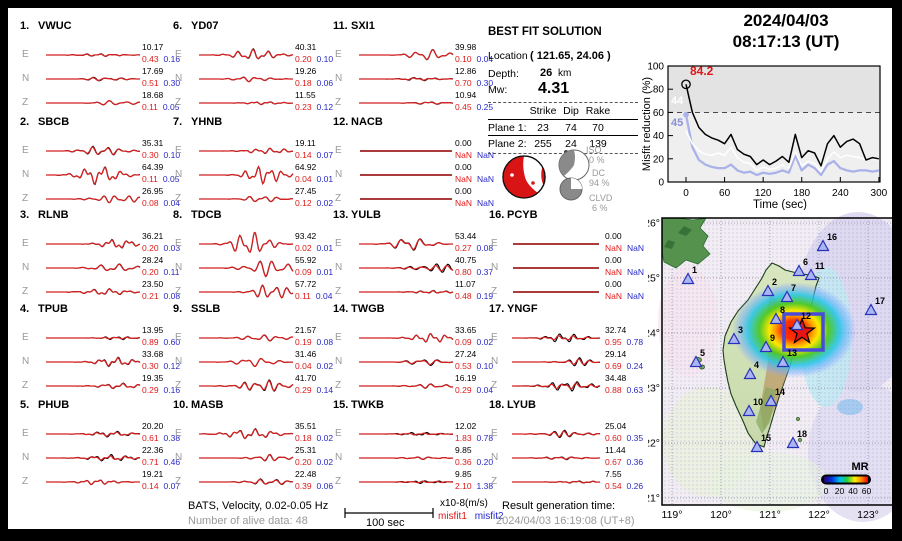 The width and height of the screenshot is (902, 541). Describe the element at coordinates (303, 342) in the screenshot. I see `misfit1-value: 0.19` at that location.